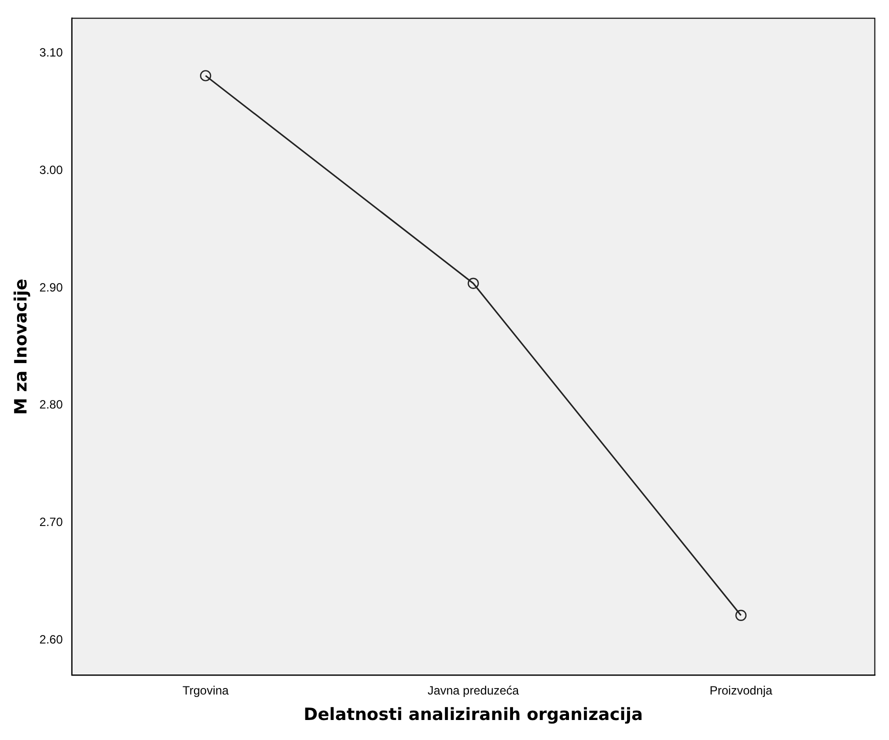  Describe the element at coordinates (51, 287) in the screenshot. I see `y-tick-label: 2.90` at that location.